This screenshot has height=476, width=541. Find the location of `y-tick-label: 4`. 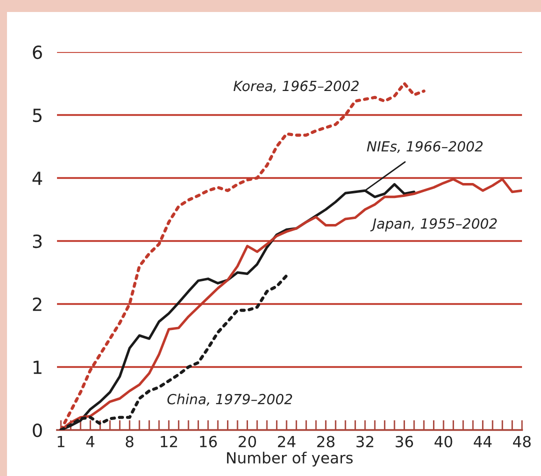

y-tick-label: 4 is located at coordinates (37, 178).